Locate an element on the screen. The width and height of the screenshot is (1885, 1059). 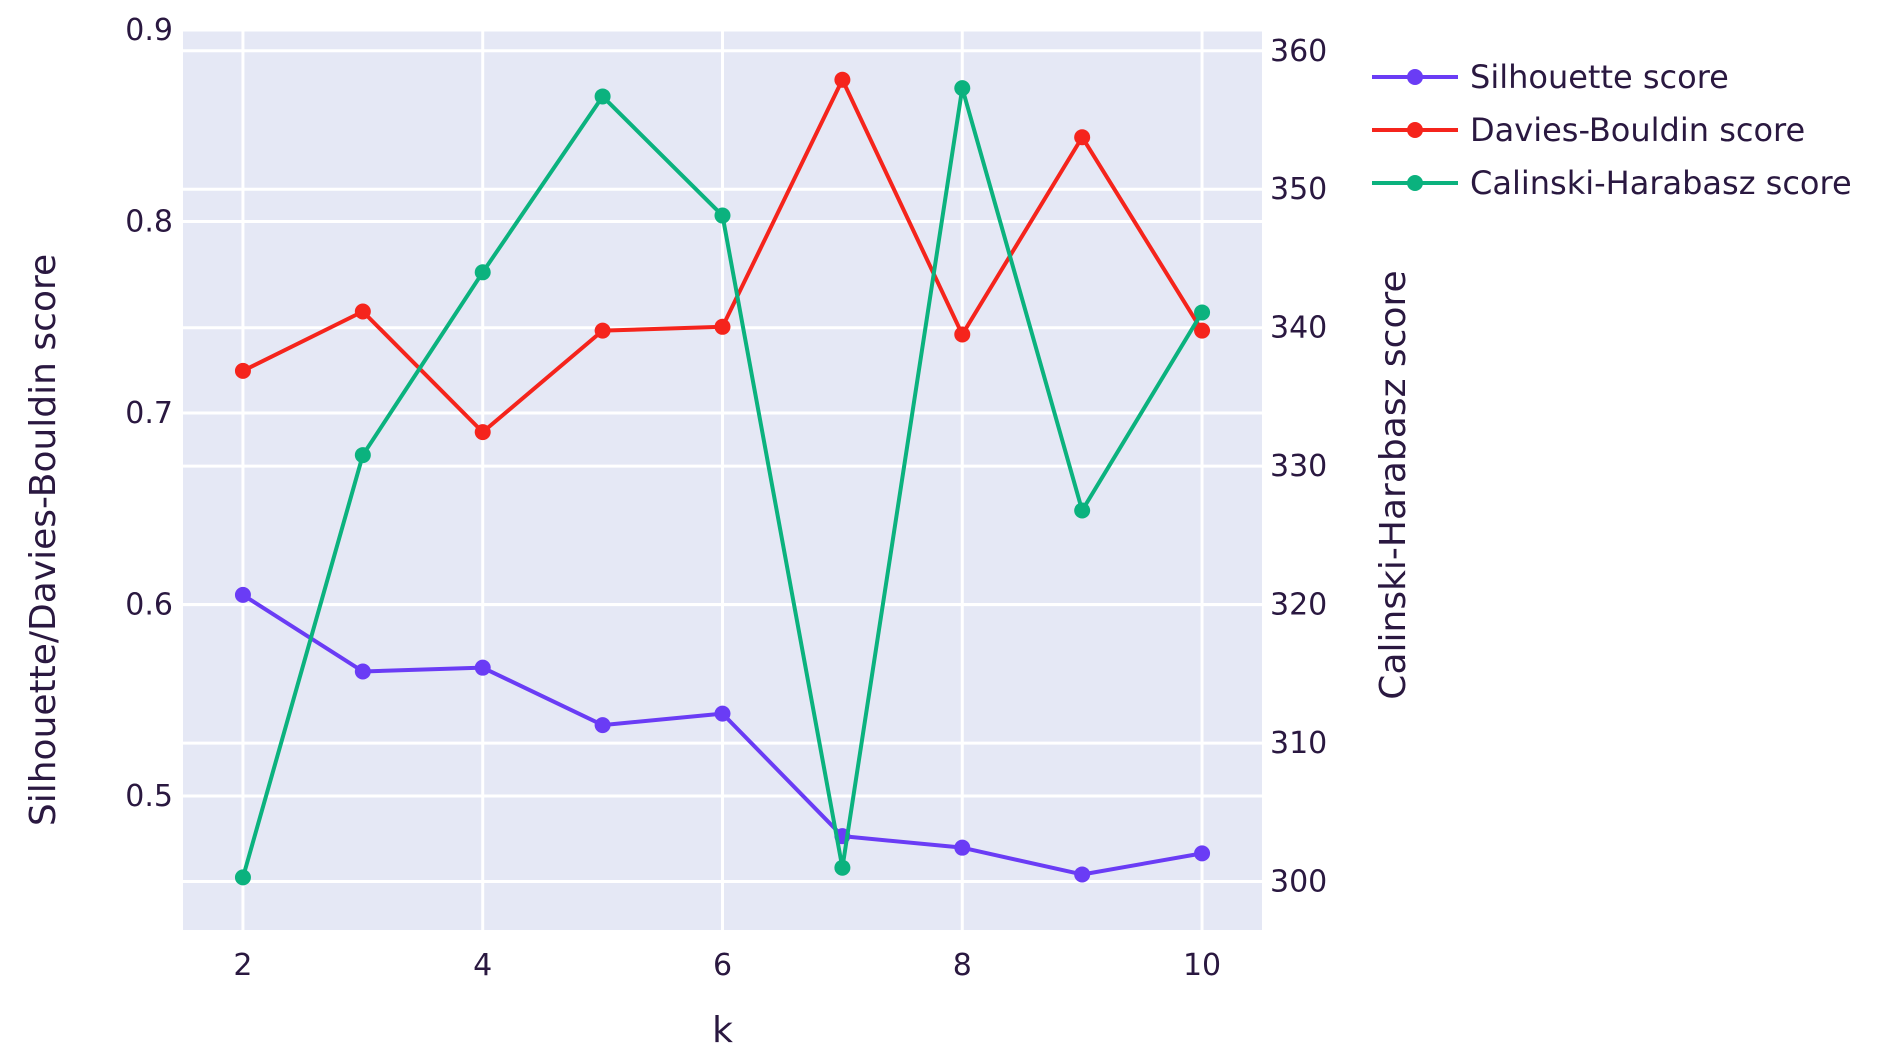
legend-item: Calinski-Harabasz score is located at coordinates (1612, 183).